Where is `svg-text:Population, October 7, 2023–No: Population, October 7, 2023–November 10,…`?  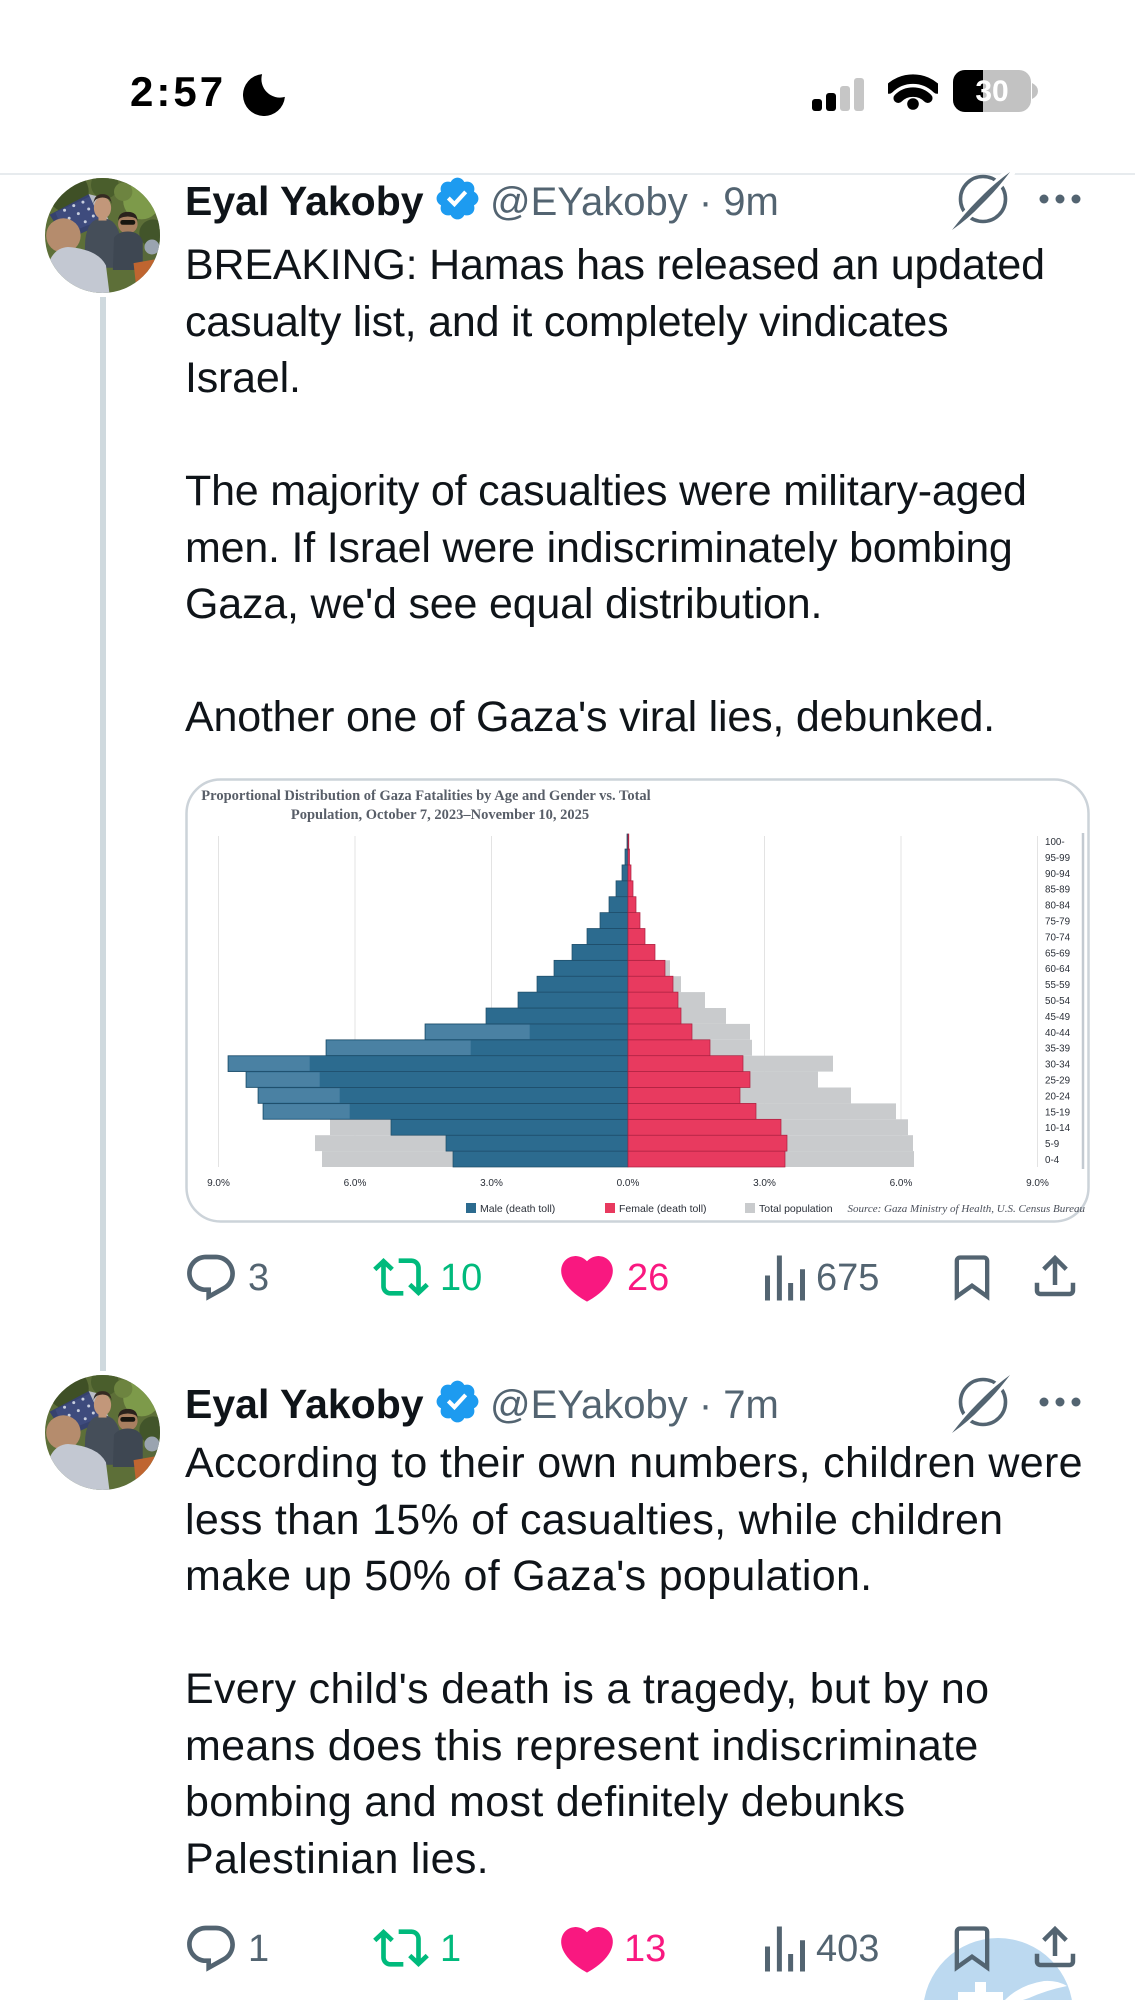 svg-text:Population, October 7, 2023–No: Population, October 7, 2023–November 10,… is located at coordinates (440, 815).